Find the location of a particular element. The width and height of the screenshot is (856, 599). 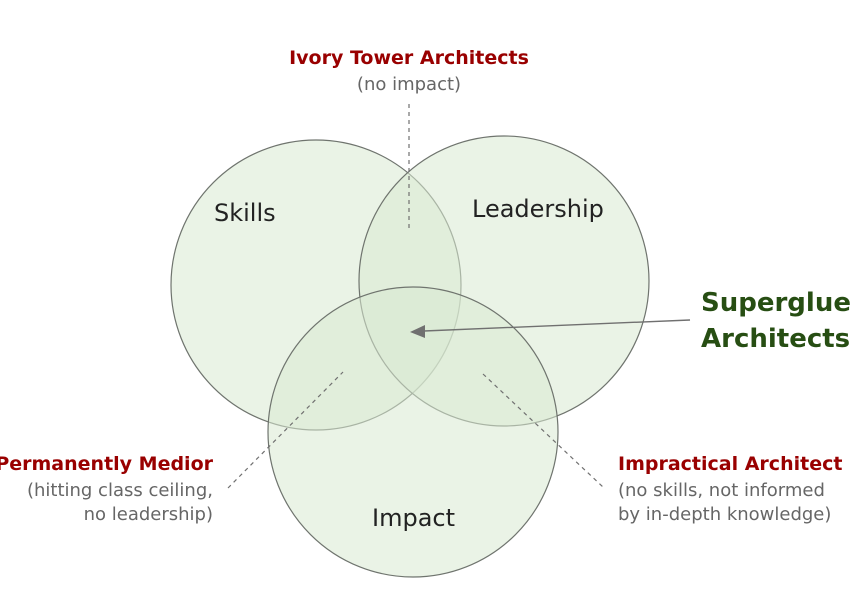

impractical-architect-connector is located at coordinates (543, 431).